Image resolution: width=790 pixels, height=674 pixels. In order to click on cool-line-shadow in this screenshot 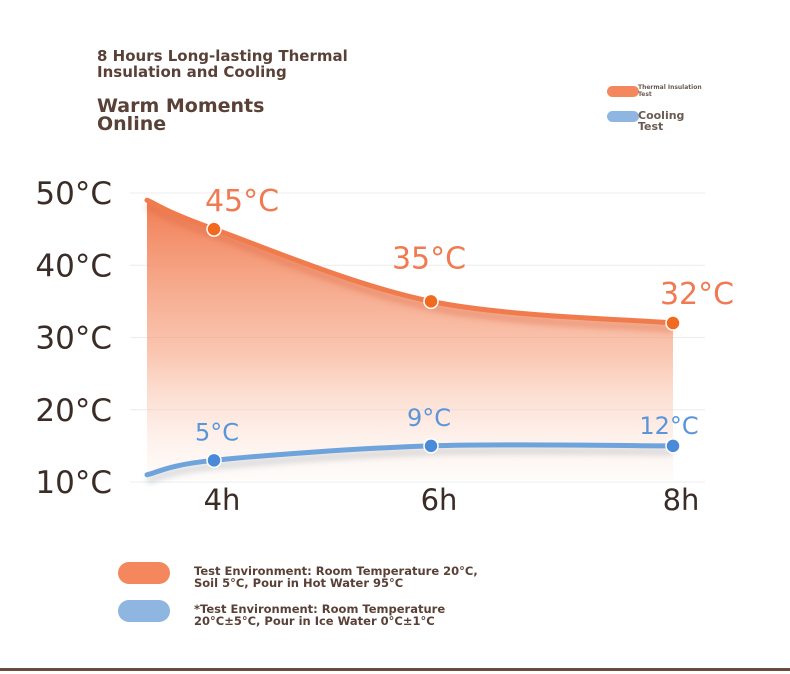, I will do `click(410, 466)`.